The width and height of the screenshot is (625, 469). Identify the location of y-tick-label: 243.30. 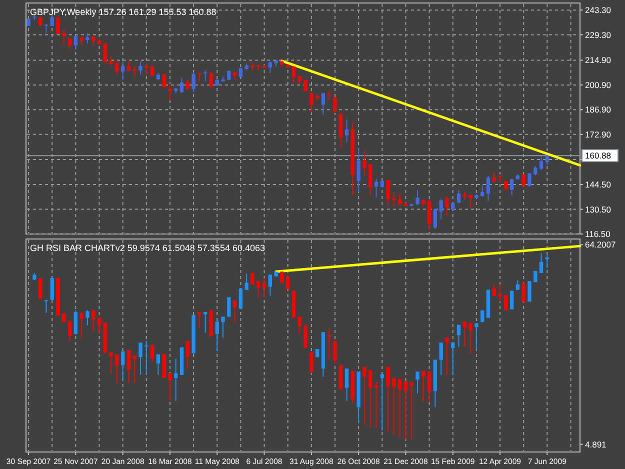
(598, 10).